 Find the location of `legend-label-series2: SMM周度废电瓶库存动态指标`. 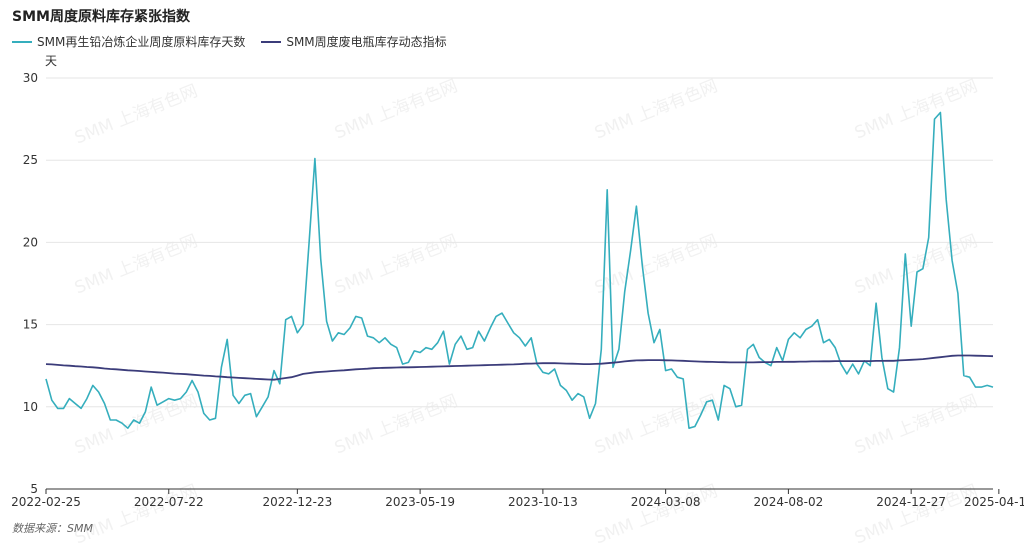

legend-label-series2: SMM周度废电瓶库存动态指标 is located at coordinates (366, 42).